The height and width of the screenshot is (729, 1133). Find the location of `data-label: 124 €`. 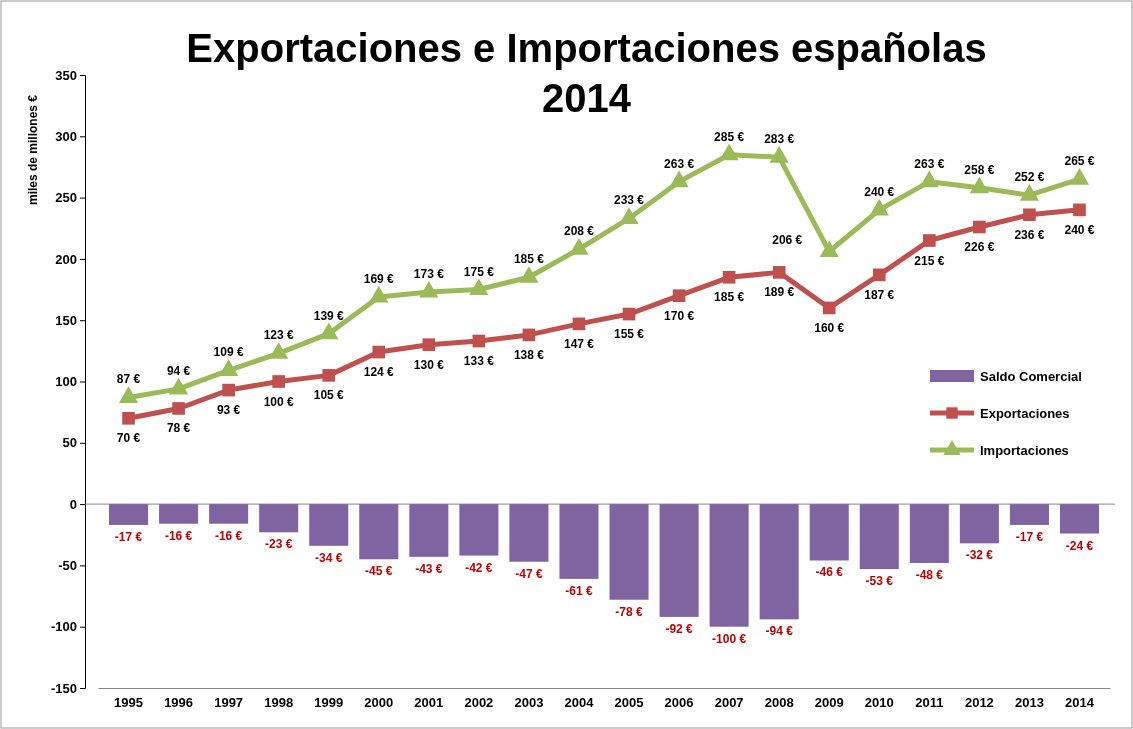

data-label: 124 € is located at coordinates (379, 372).